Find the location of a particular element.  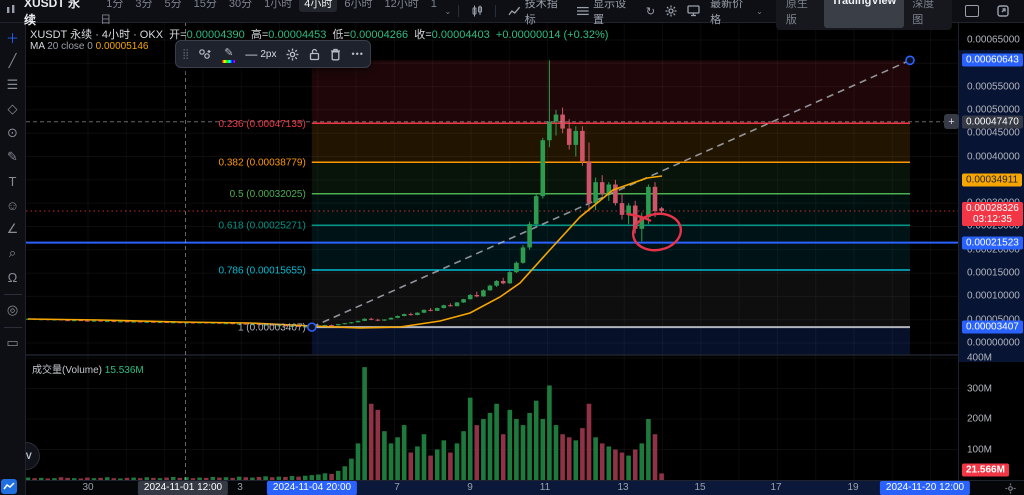

chart-shortcut-button is located at coordinates (9, 486).